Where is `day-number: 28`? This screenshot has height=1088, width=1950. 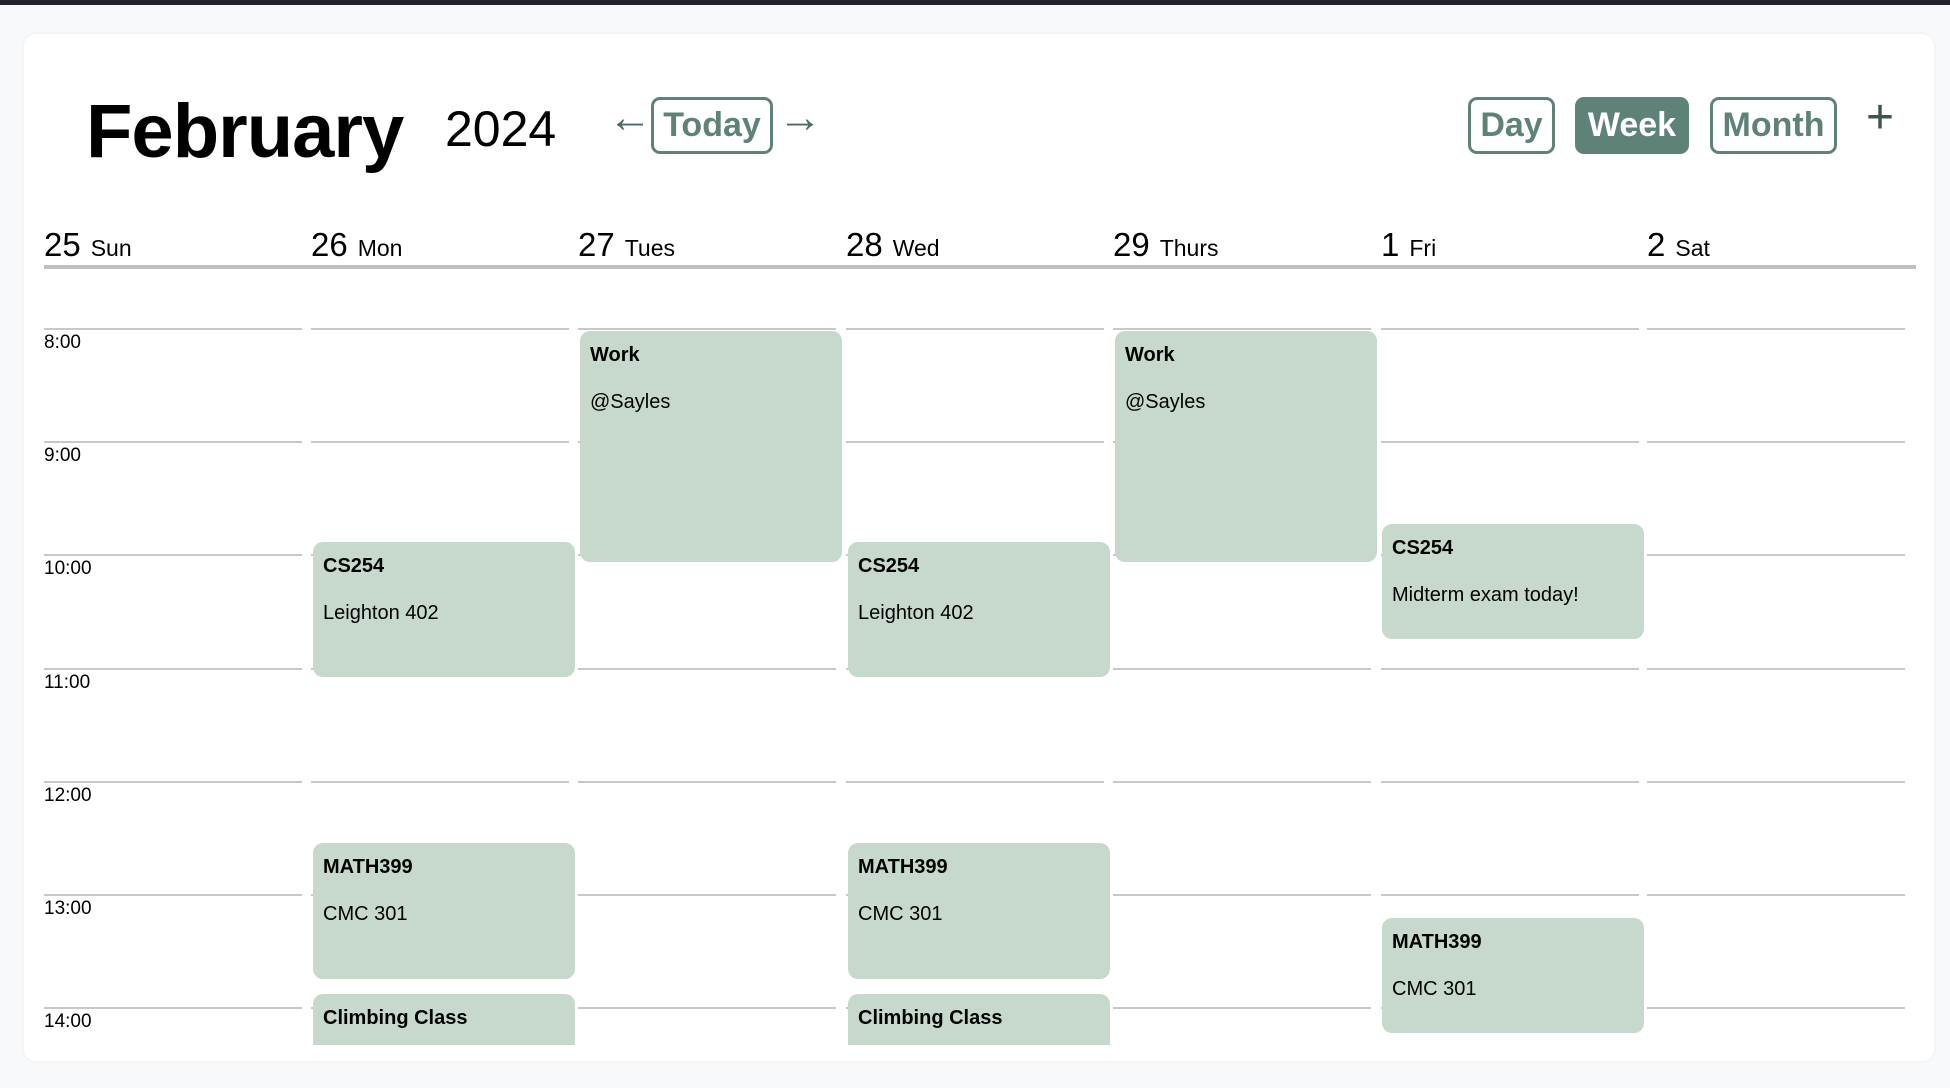
day-number: 28 is located at coordinates (864, 244).